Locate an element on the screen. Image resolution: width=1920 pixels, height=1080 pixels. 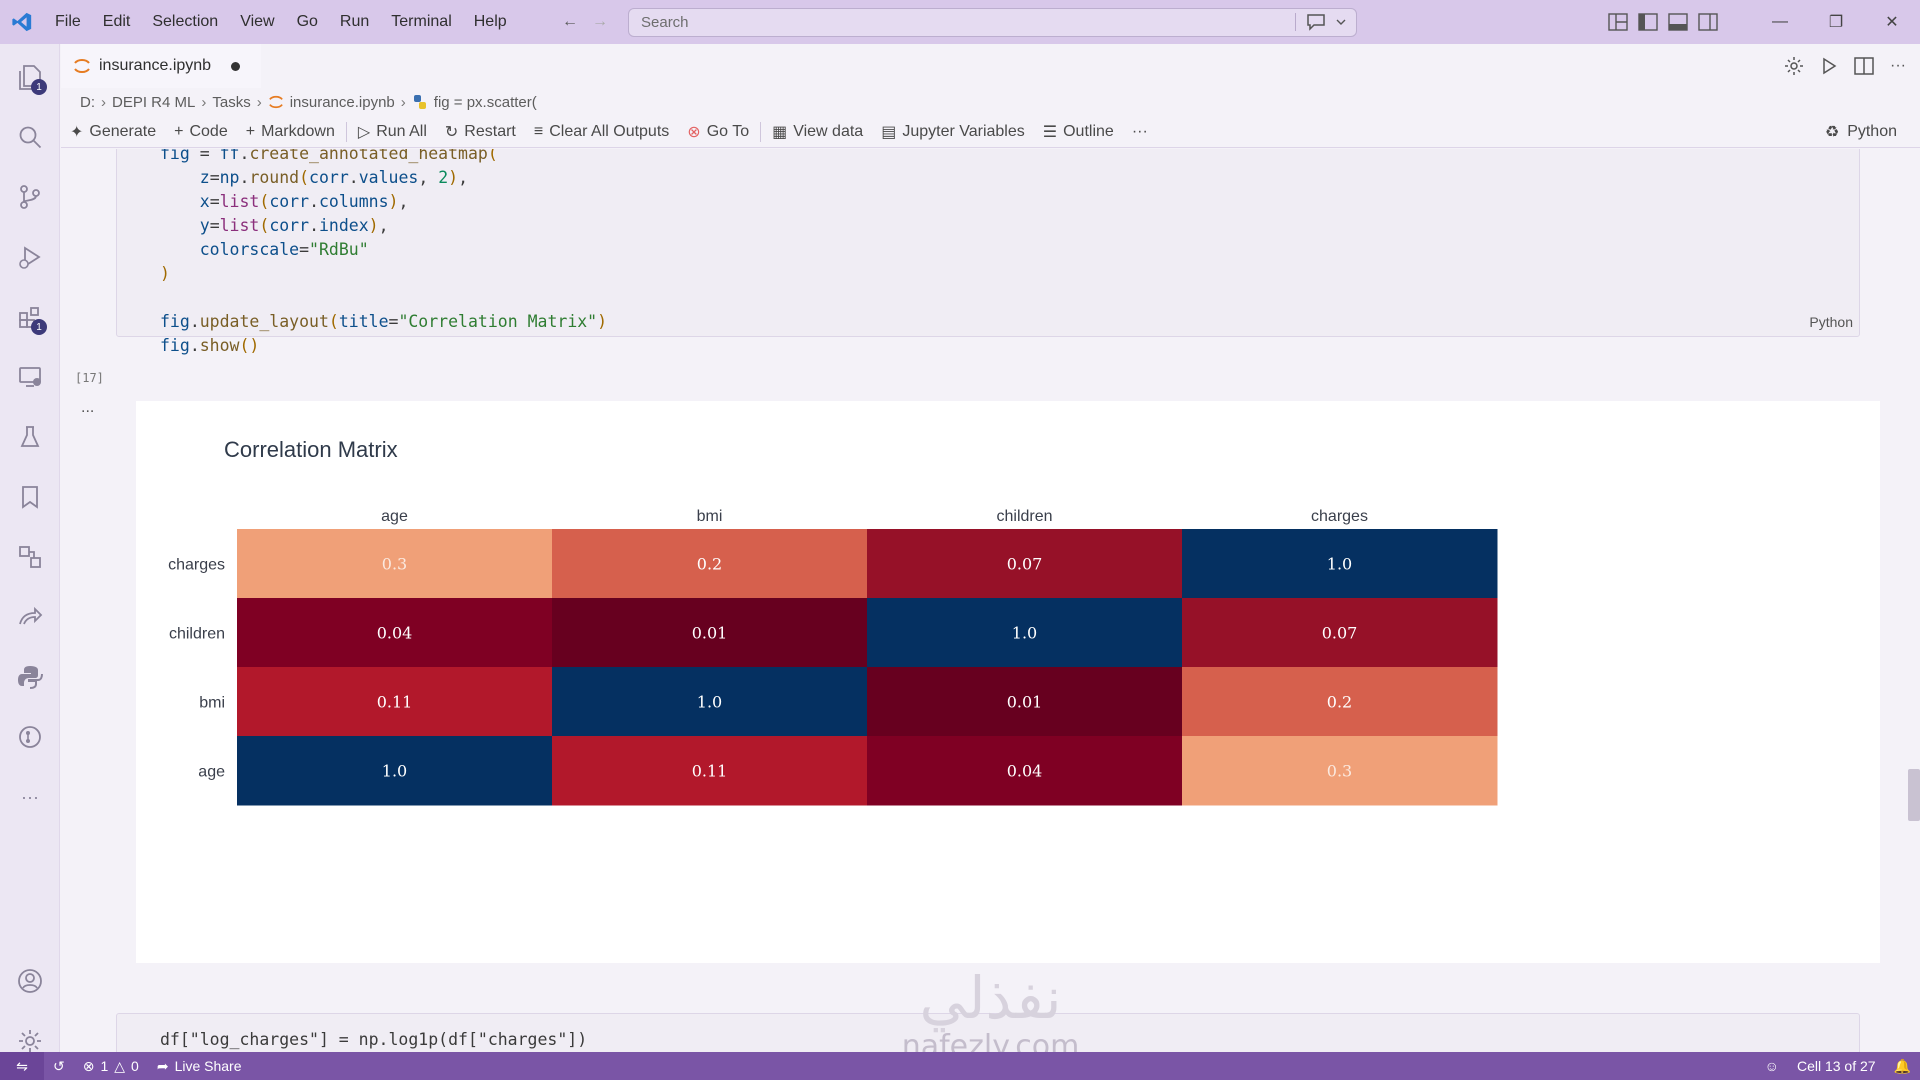
notifications-bell: 🔔 is located at coordinates (1902, 1066).